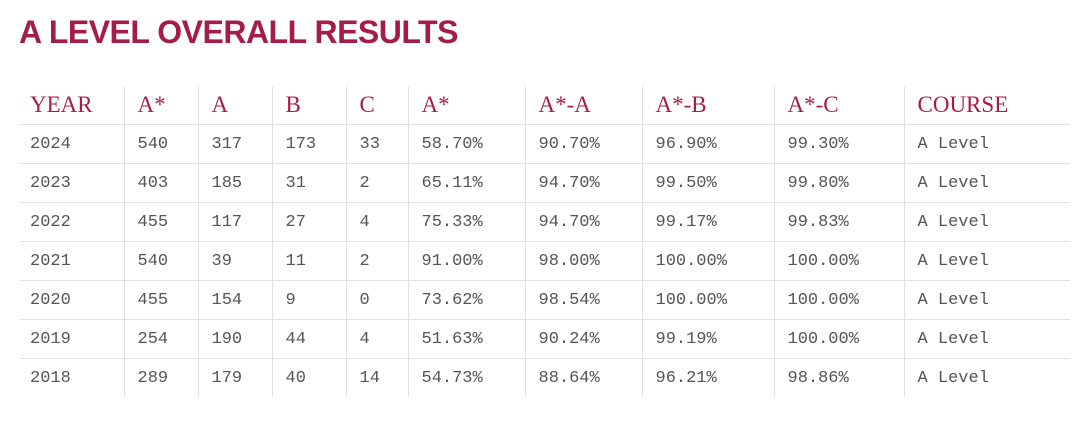 The width and height of the screenshot is (1080, 439). Describe the element at coordinates (234, 377) in the screenshot. I see `cell-a-count: 179` at that location.